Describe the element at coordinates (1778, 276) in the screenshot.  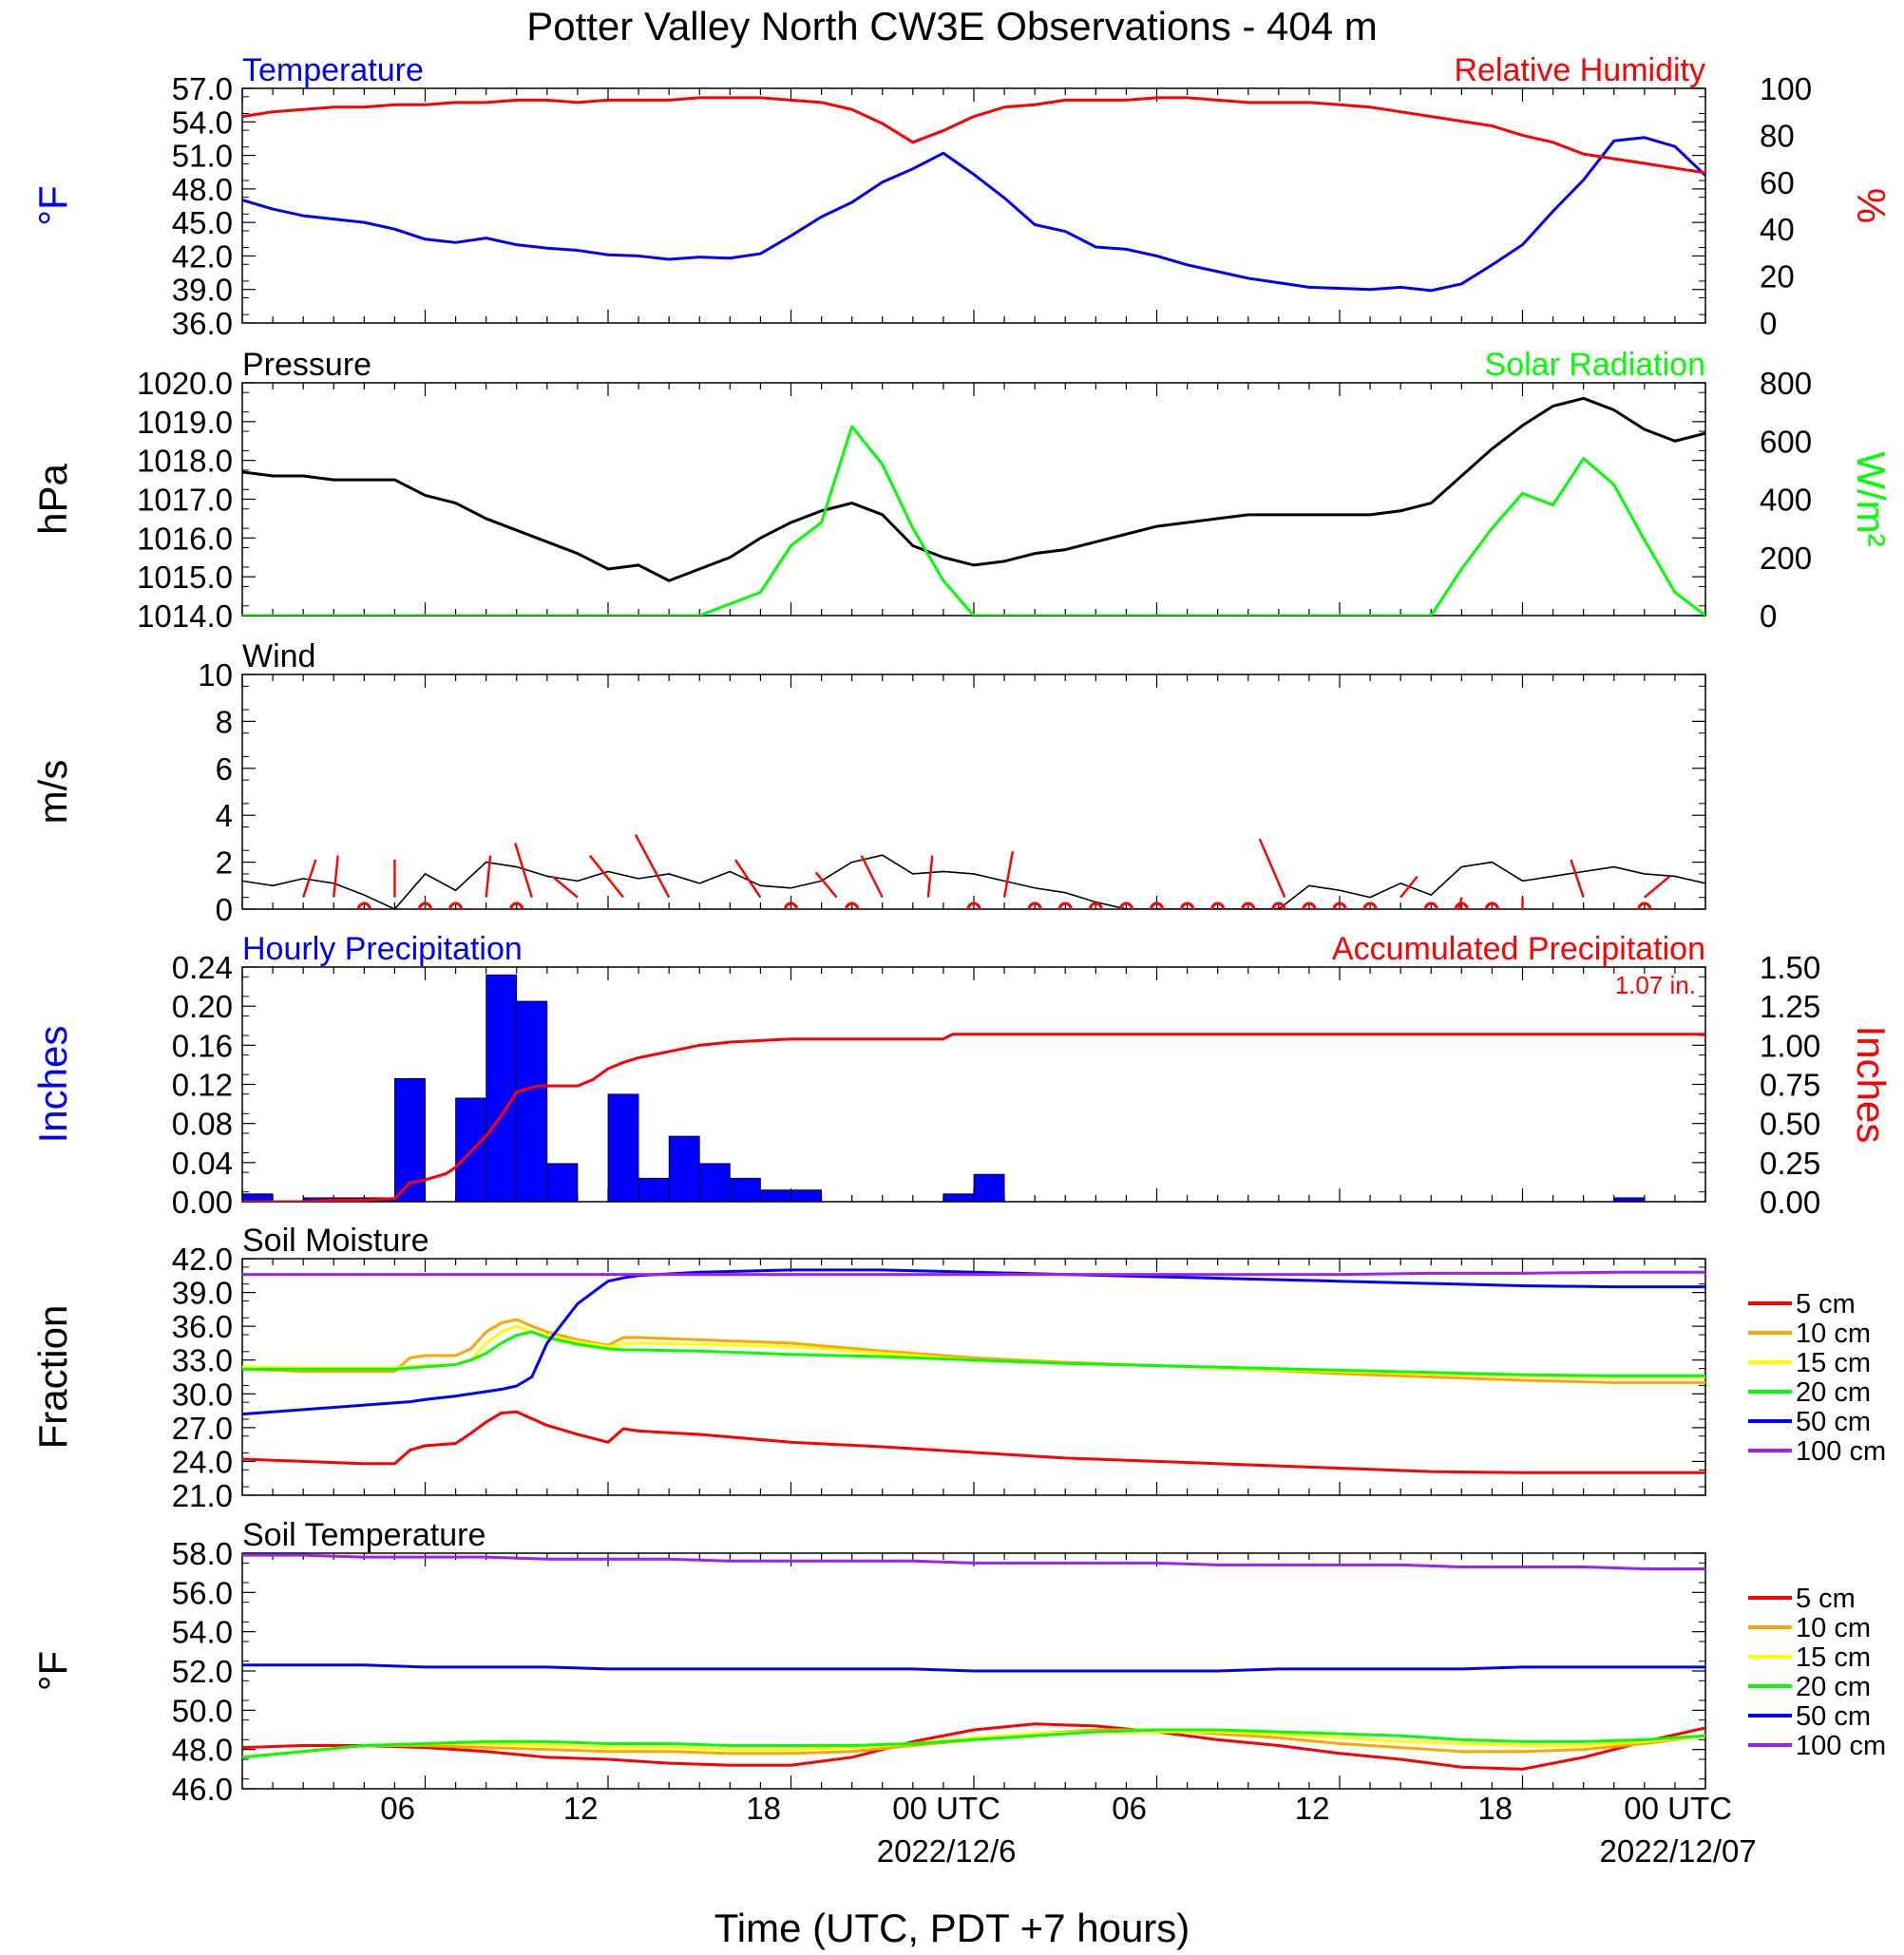
I see `y-right-tick-label: 20` at that location.